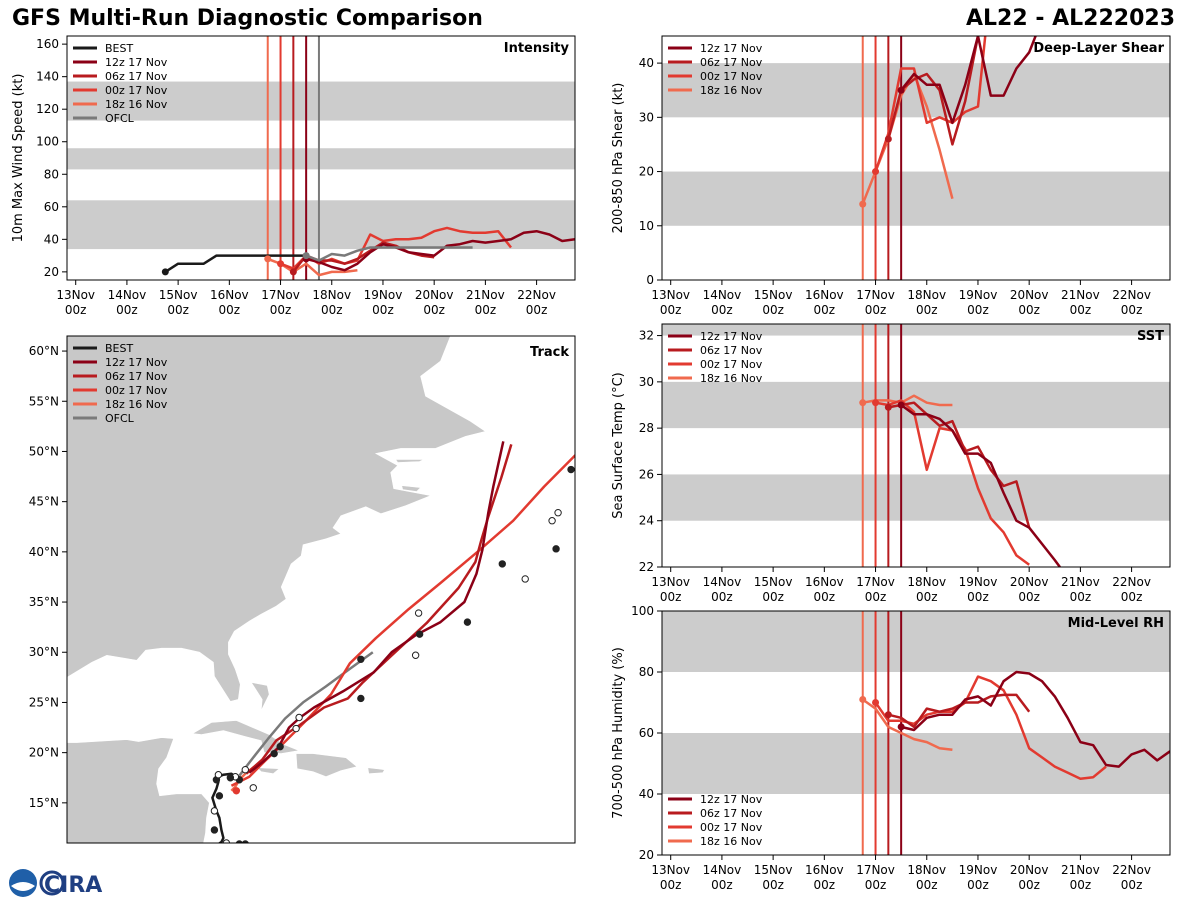 The image size is (1200, 900). I want to click on lat-tick-label: 60°N, so click(44, 351).